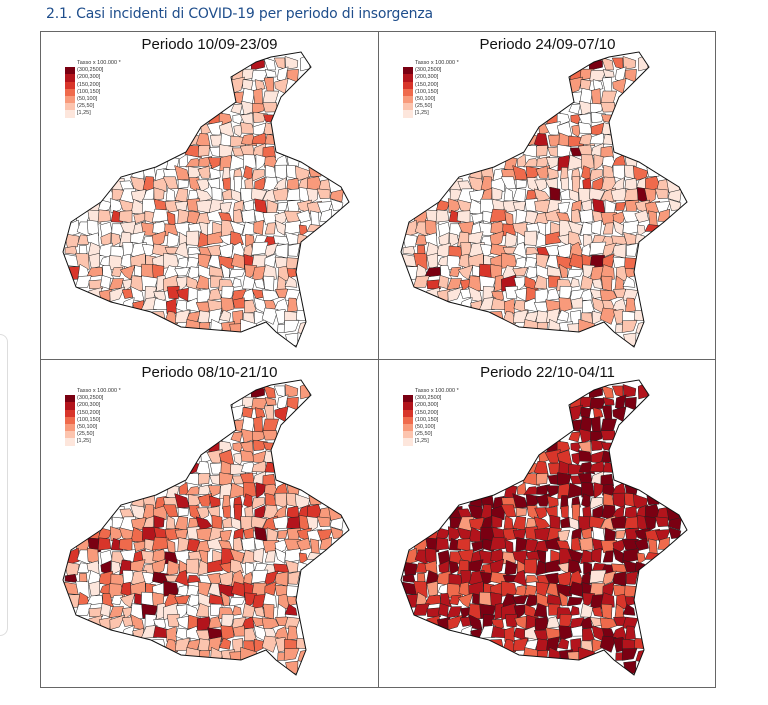 This screenshot has height=705, width=768. Describe the element at coordinates (425, 99) in the screenshot. I see `legend-label: (50,100]` at that location.